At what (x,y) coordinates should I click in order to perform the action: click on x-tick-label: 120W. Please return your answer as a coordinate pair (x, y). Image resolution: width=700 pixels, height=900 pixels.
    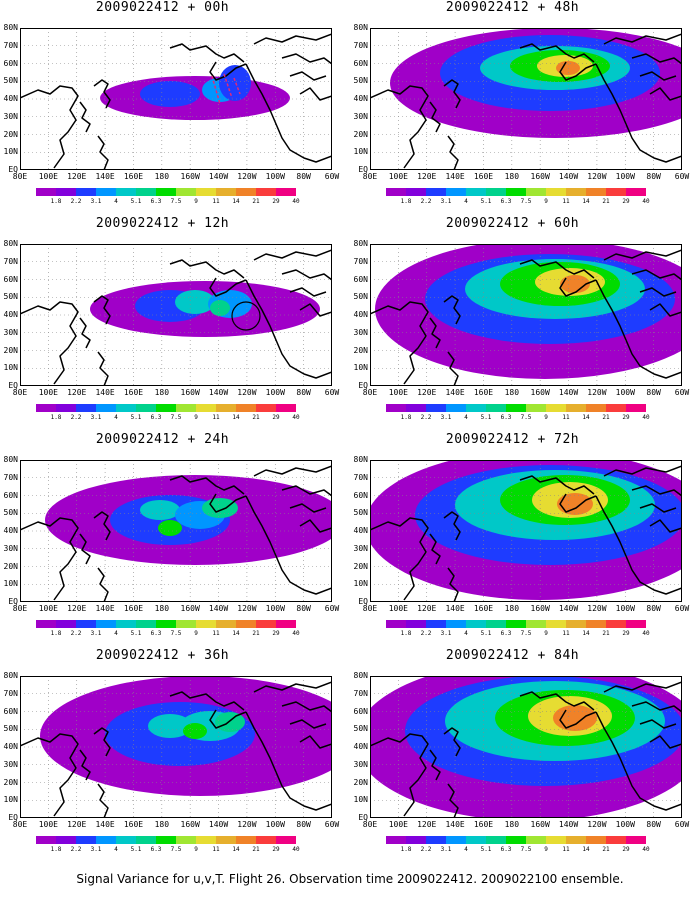
    Looking at the image, I should click on (597, 176).